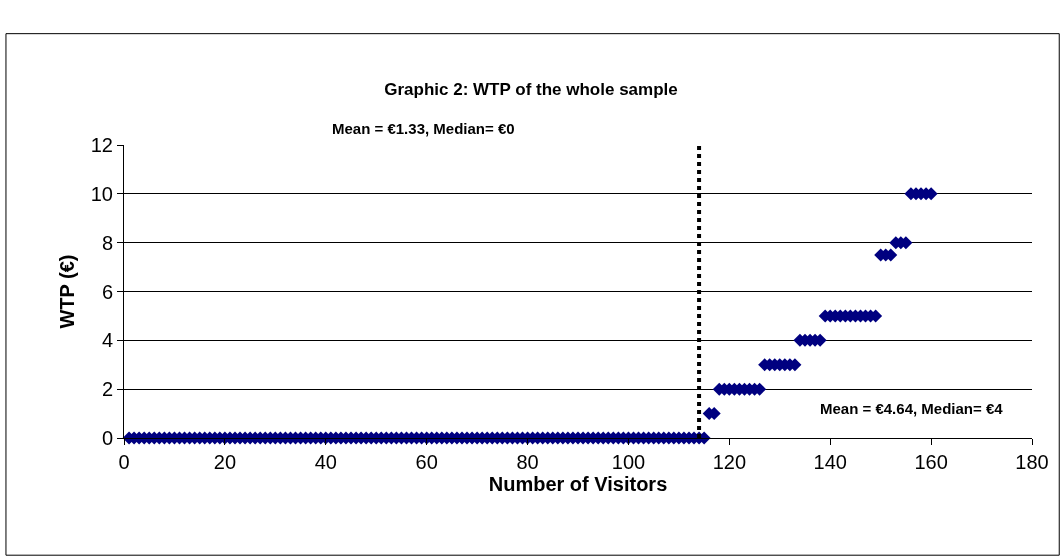 The width and height of the screenshot is (1062, 558). What do you see at coordinates (107, 291) in the screenshot?
I see `y-tick-label: 6` at bounding box center [107, 291].